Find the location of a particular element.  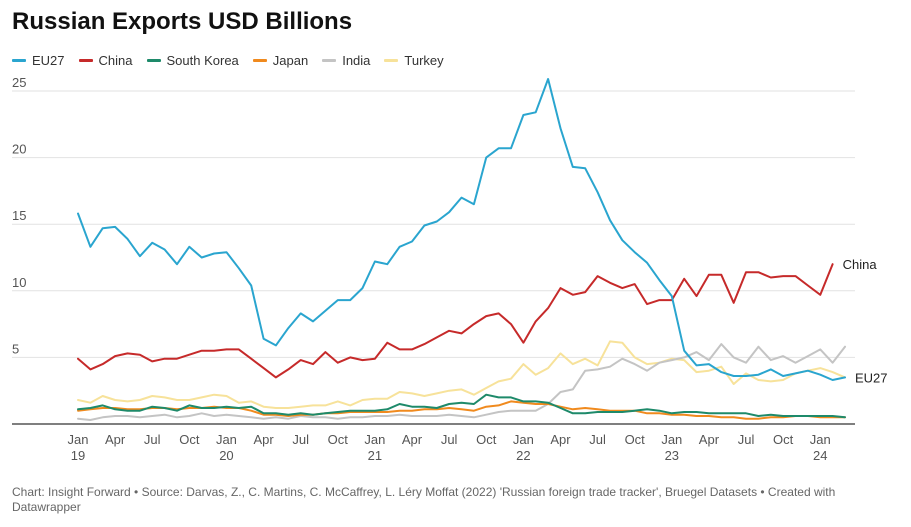

legend-item: South Korea is located at coordinates (192, 60).